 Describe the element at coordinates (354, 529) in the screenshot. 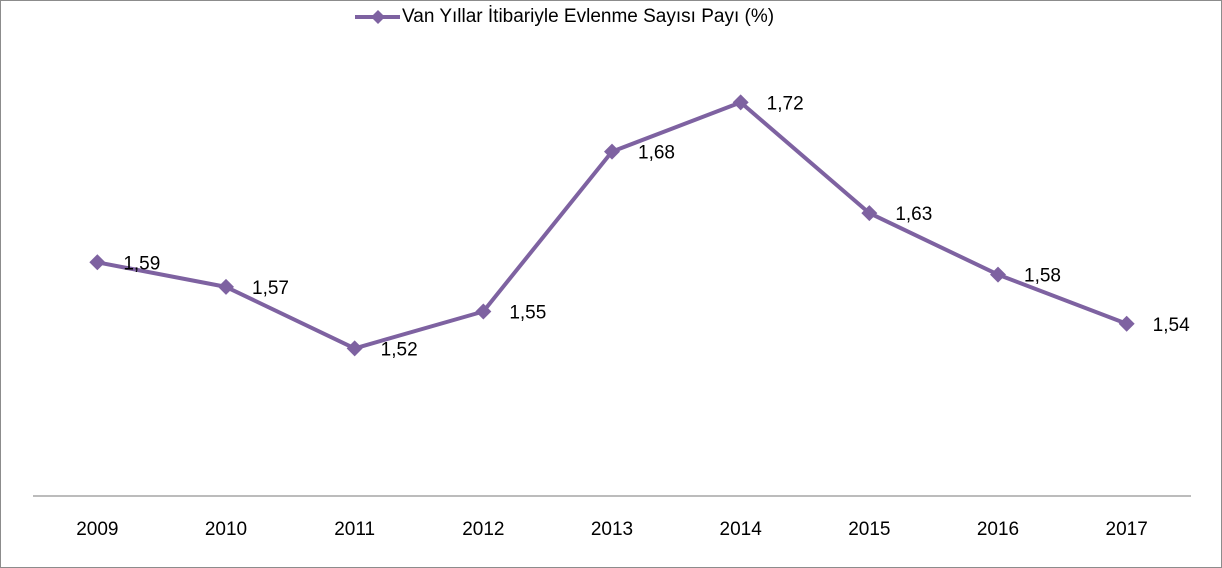

I see `x-tick-label: 2011` at that location.